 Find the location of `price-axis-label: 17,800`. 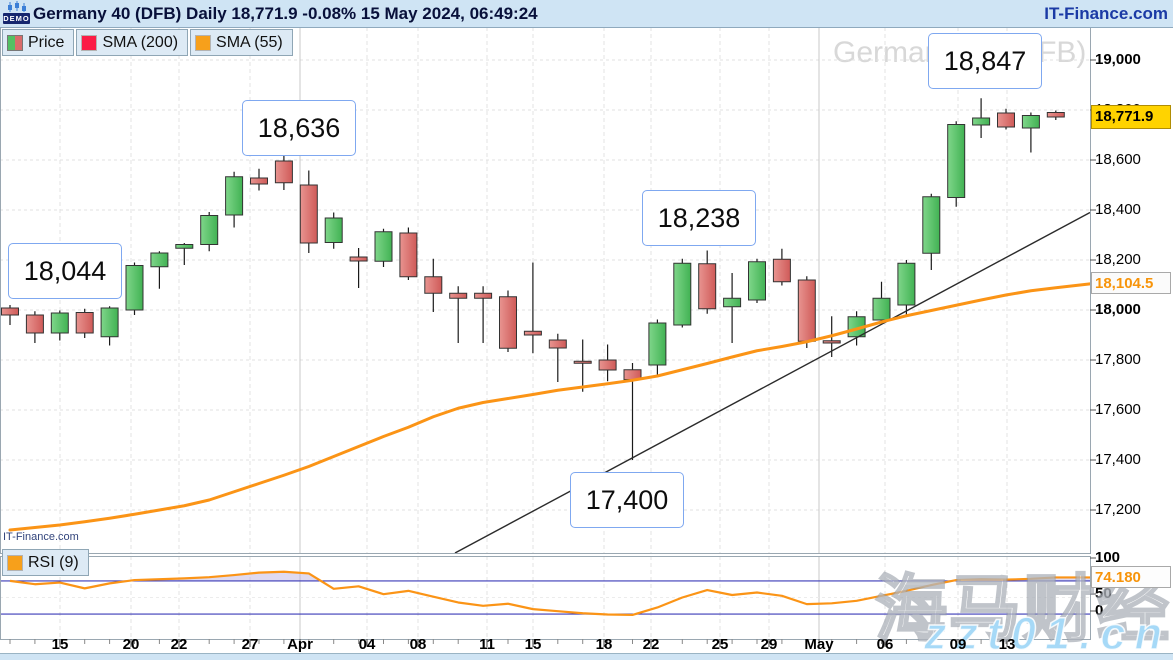

price-axis-label: 17,800 is located at coordinates (1118, 359).